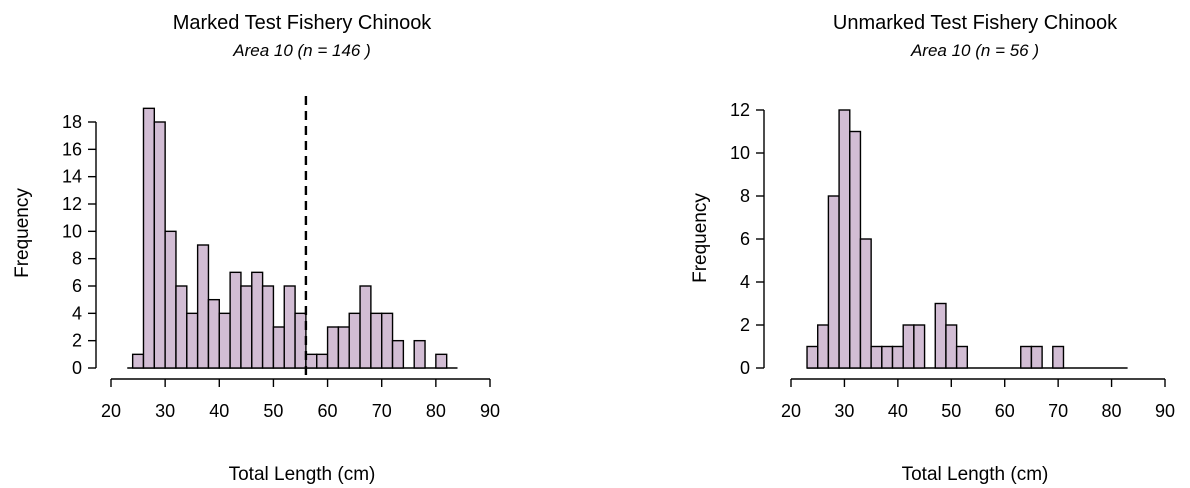  What do you see at coordinates (72, 177) in the screenshot?
I see `y-tick-label: 14` at bounding box center [72, 177].